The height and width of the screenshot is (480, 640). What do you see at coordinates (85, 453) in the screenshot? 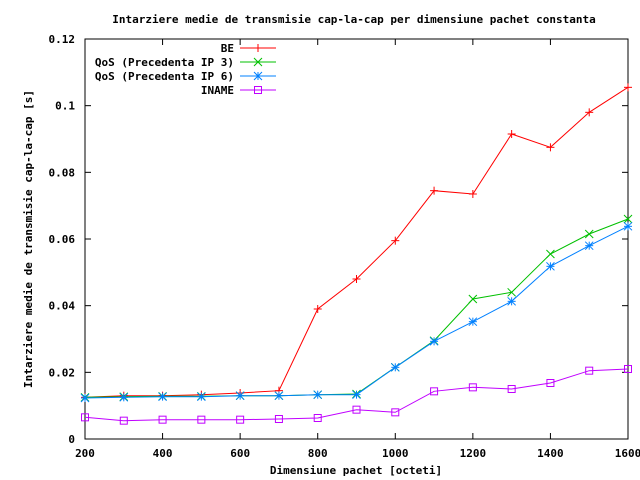
I see `x-tick-label: 200` at bounding box center [85, 453].